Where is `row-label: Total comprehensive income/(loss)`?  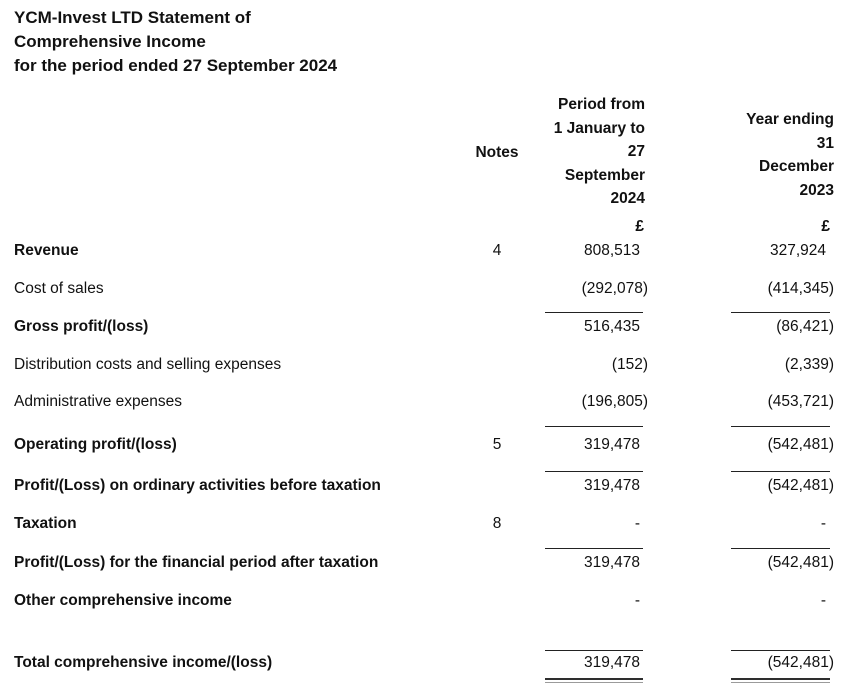 row-label: Total comprehensive income/(loss) is located at coordinates (143, 662).